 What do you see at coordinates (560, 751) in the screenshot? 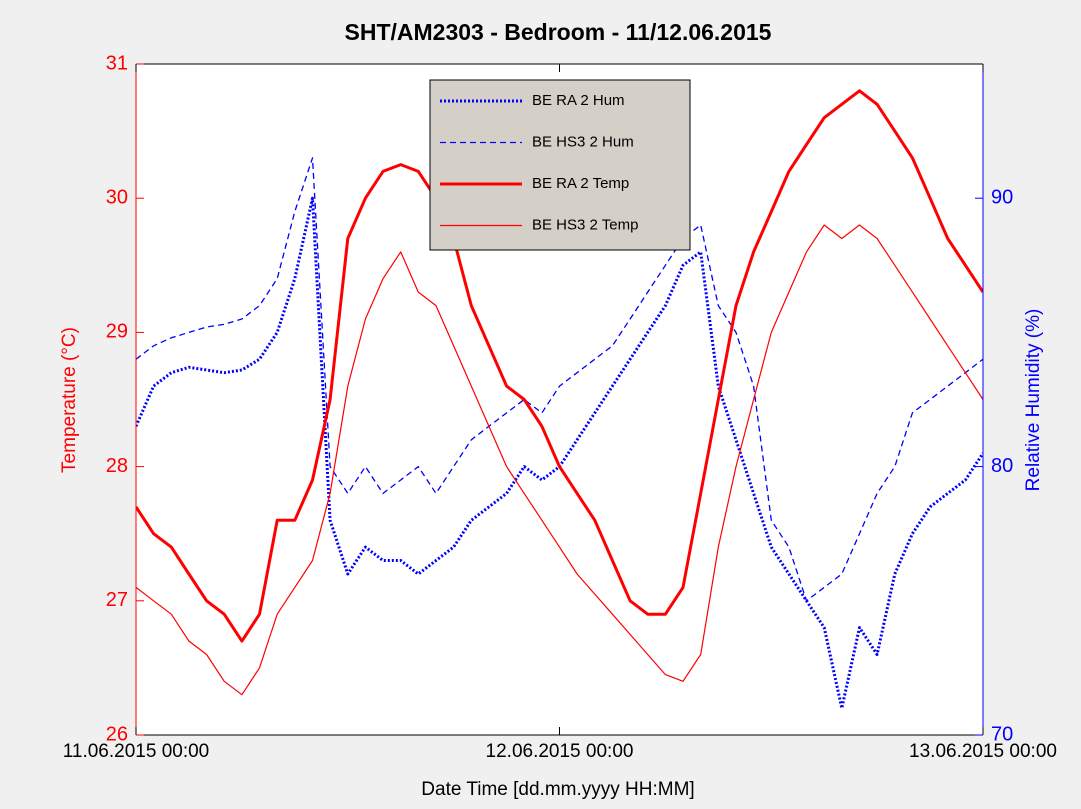
I see `x-tick-label: 12.06.2015 00:00` at bounding box center [560, 751].